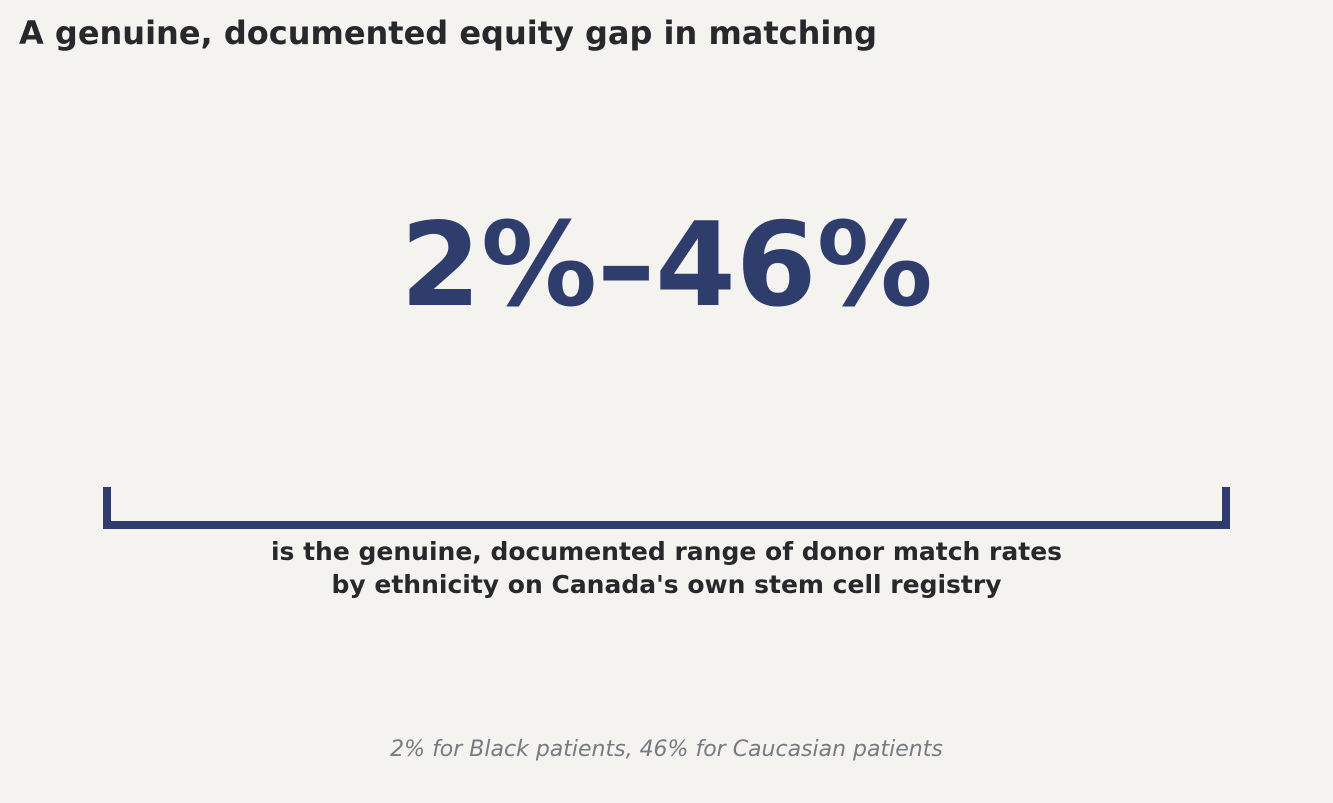  I want to click on stat-value: 2%–46%, so click(666, 265).